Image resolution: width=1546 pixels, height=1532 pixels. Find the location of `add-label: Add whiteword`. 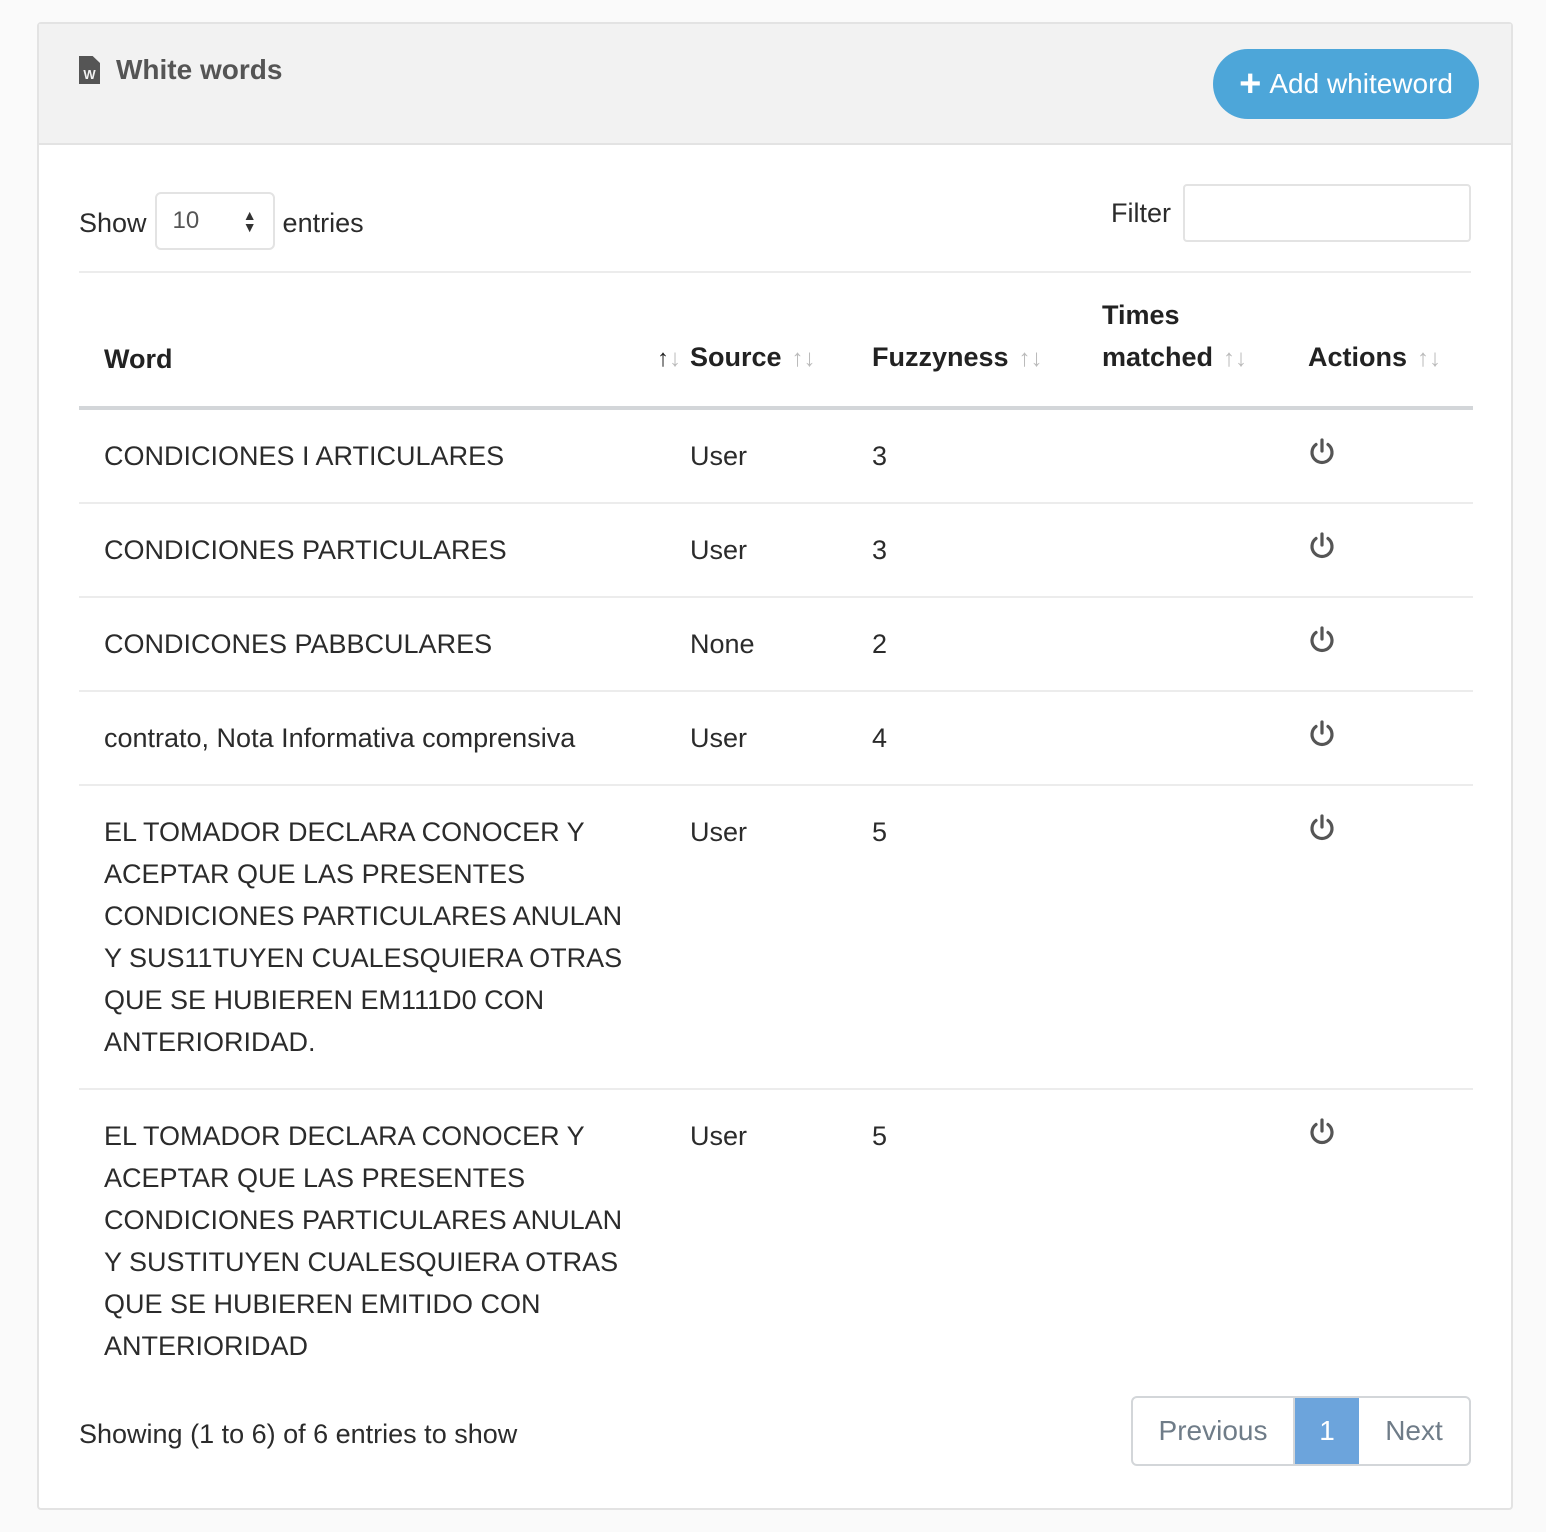

add-label: Add whiteword is located at coordinates (1361, 83).